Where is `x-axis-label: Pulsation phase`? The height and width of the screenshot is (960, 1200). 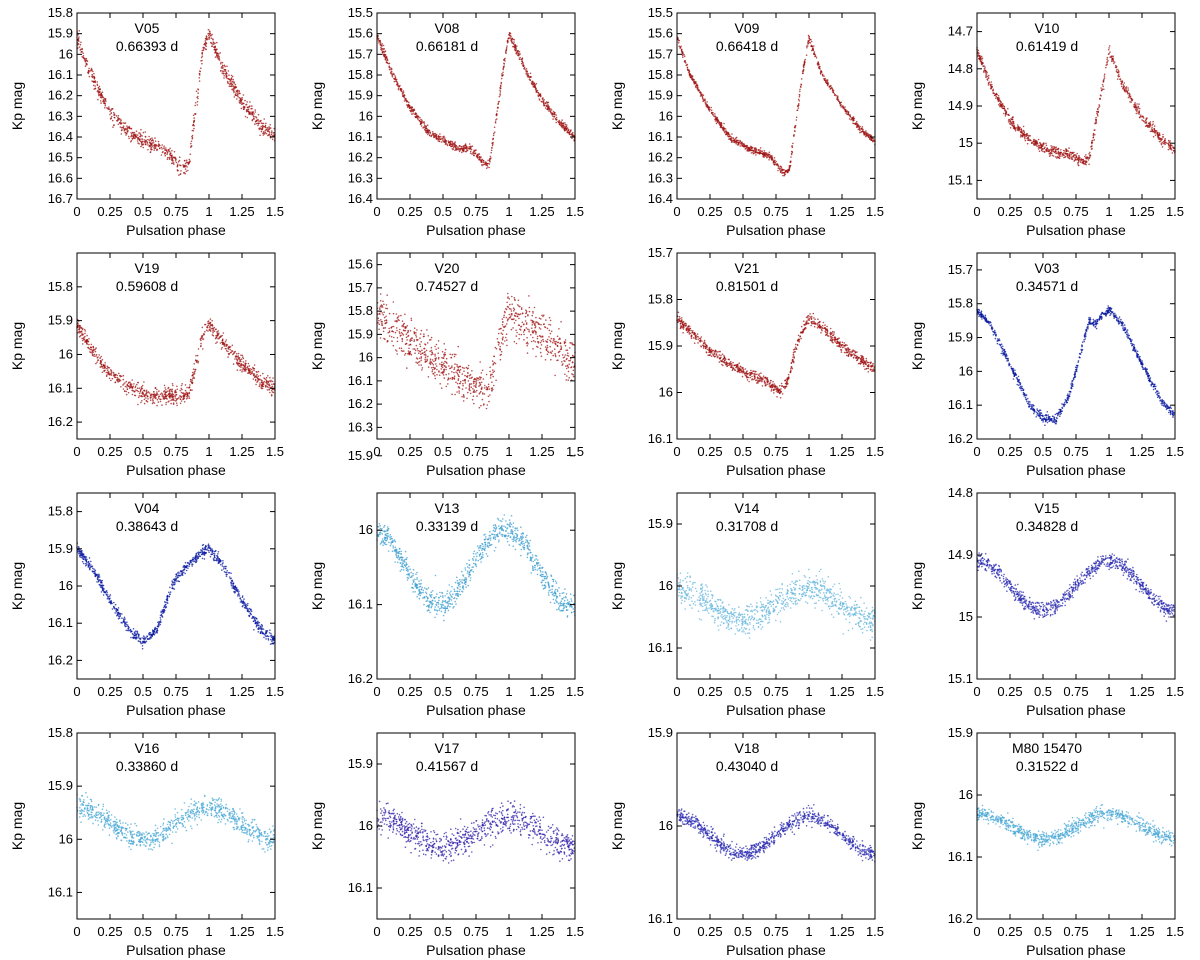 x-axis-label: Pulsation phase is located at coordinates (176, 230).